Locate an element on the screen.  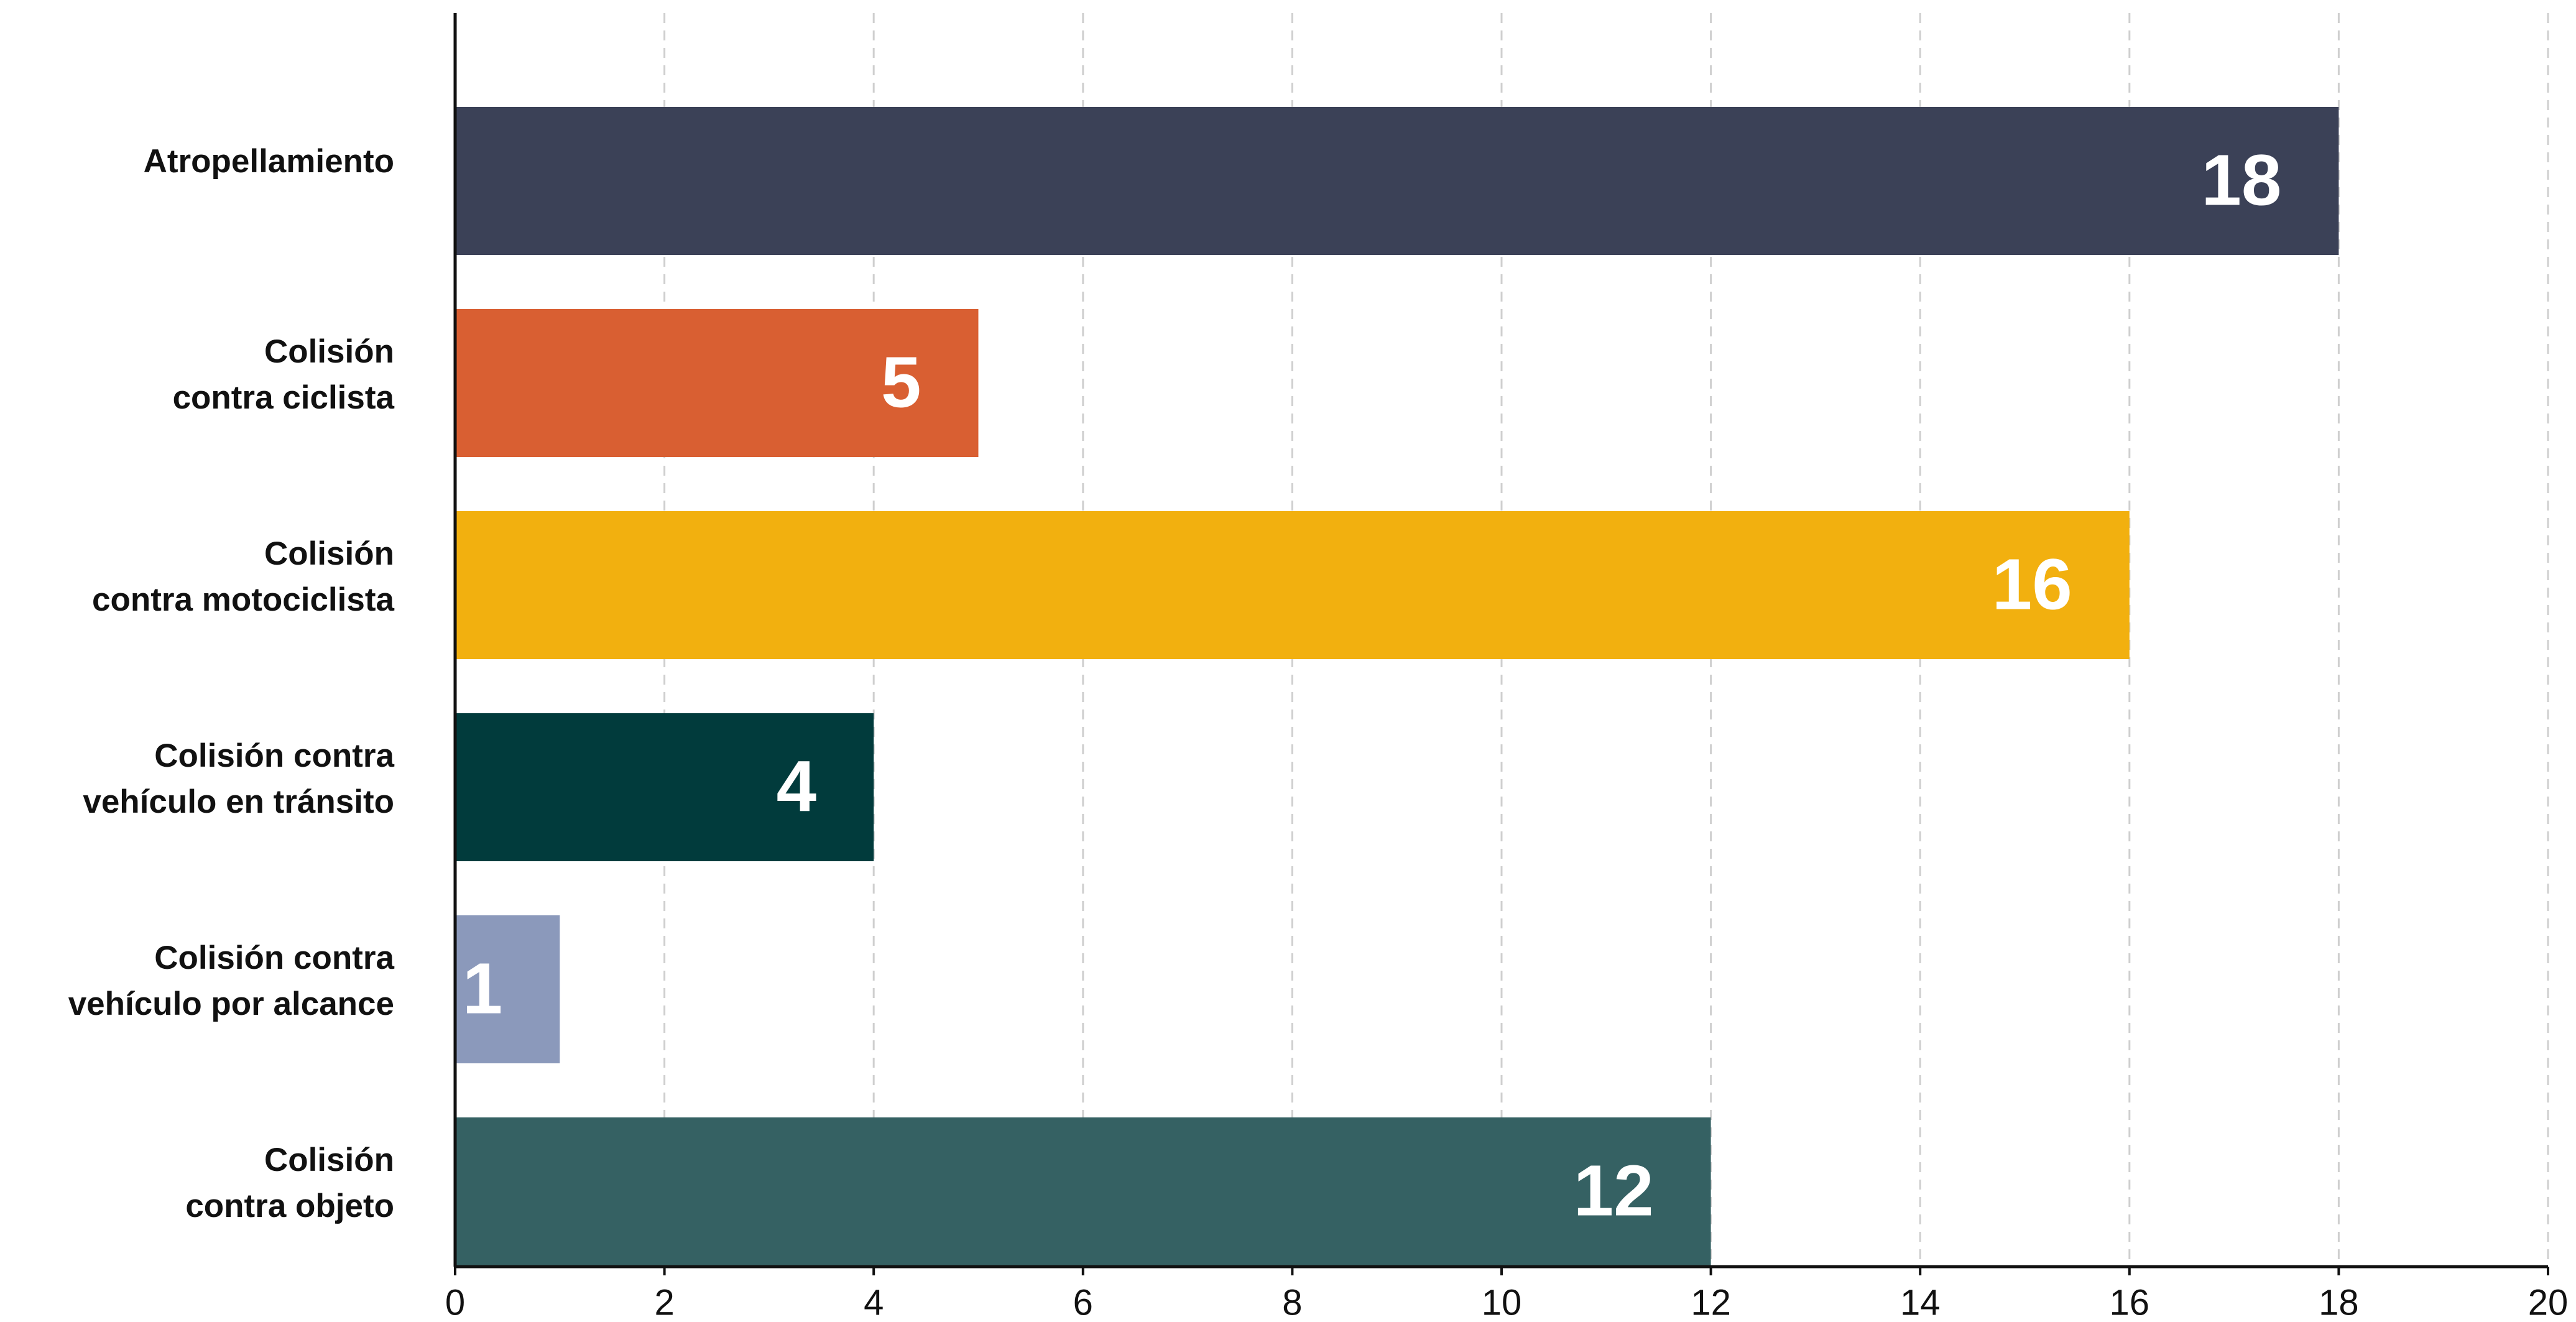
y-tick-label: Colisión contra objeto is located at coordinates (289, 1183).